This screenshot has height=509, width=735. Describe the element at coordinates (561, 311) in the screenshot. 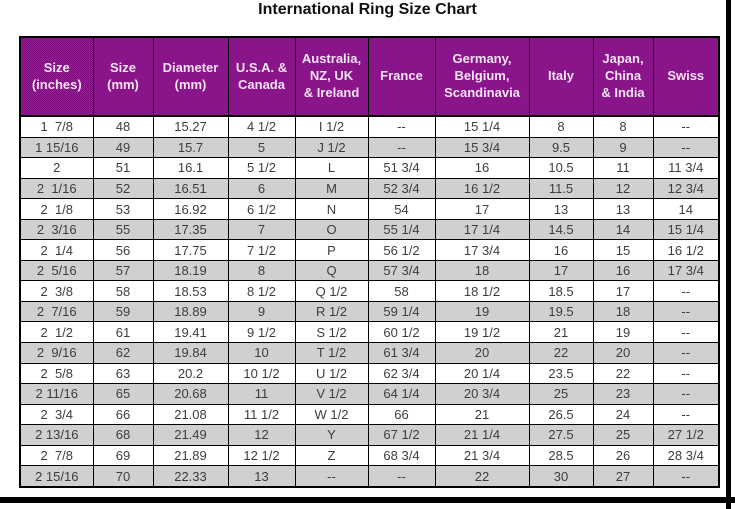

I see `table-cell: 19.5` at that location.